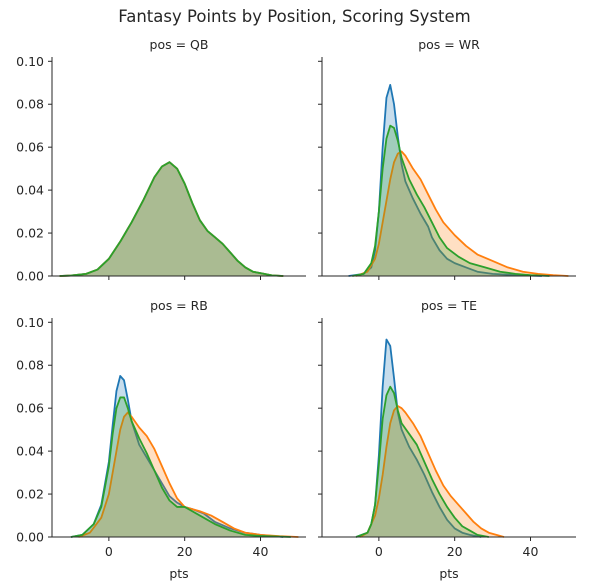  Describe the element at coordinates (449, 44) in the screenshot. I see `panel-title: pos = WR` at that location.